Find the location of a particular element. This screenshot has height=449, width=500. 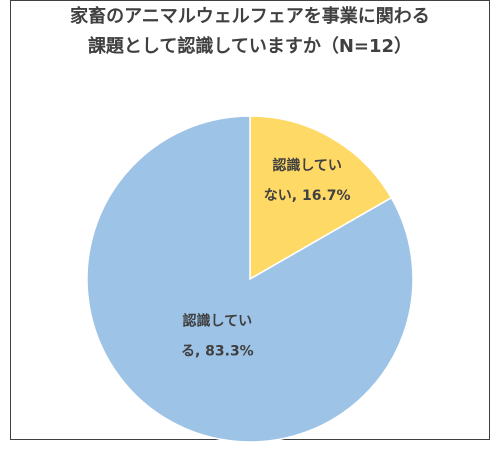

data-label-line: る, 83.3% is located at coordinates (217, 351).